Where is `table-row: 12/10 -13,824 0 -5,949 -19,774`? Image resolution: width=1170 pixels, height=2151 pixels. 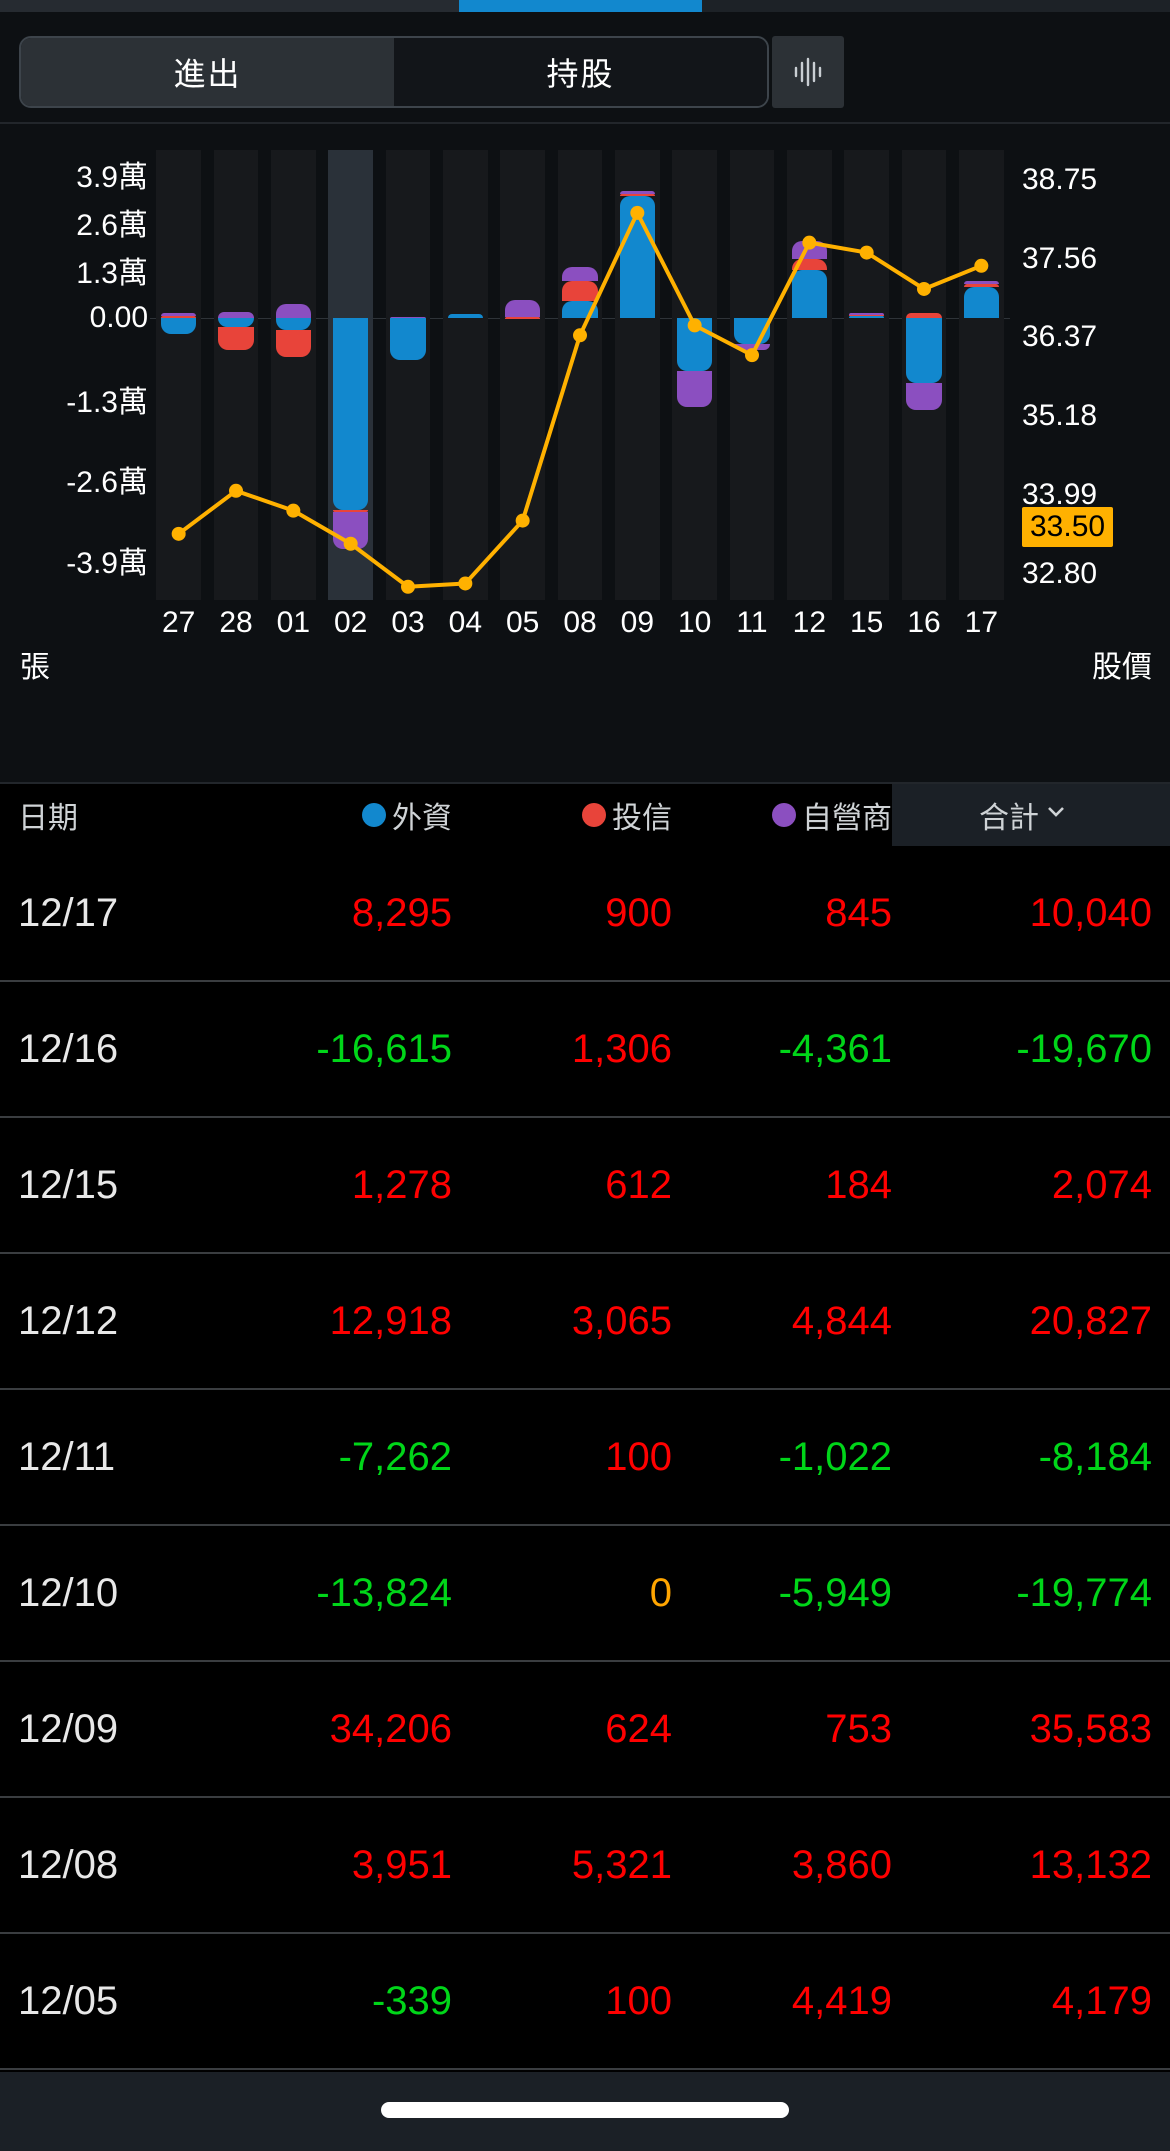
table-row: 12/10 -13,824 0 -5,949 -19,774 is located at coordinates (585, 1594).